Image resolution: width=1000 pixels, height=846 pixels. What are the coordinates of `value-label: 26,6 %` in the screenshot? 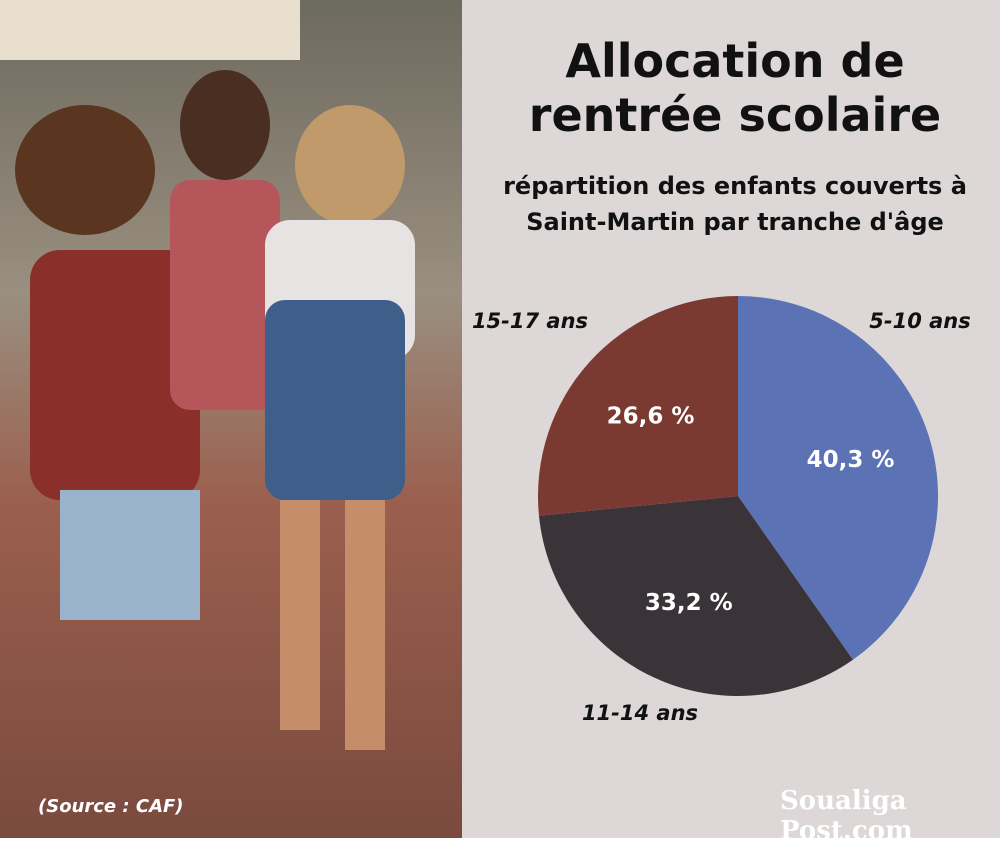 It's located at (651, 416).